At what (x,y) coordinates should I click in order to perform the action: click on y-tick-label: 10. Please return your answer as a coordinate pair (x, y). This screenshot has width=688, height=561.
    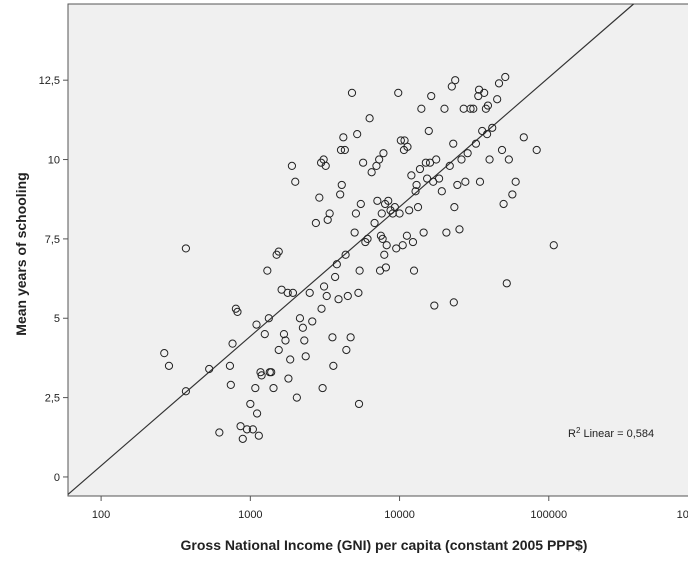
    Looking at the image, I should click on (54, 161).